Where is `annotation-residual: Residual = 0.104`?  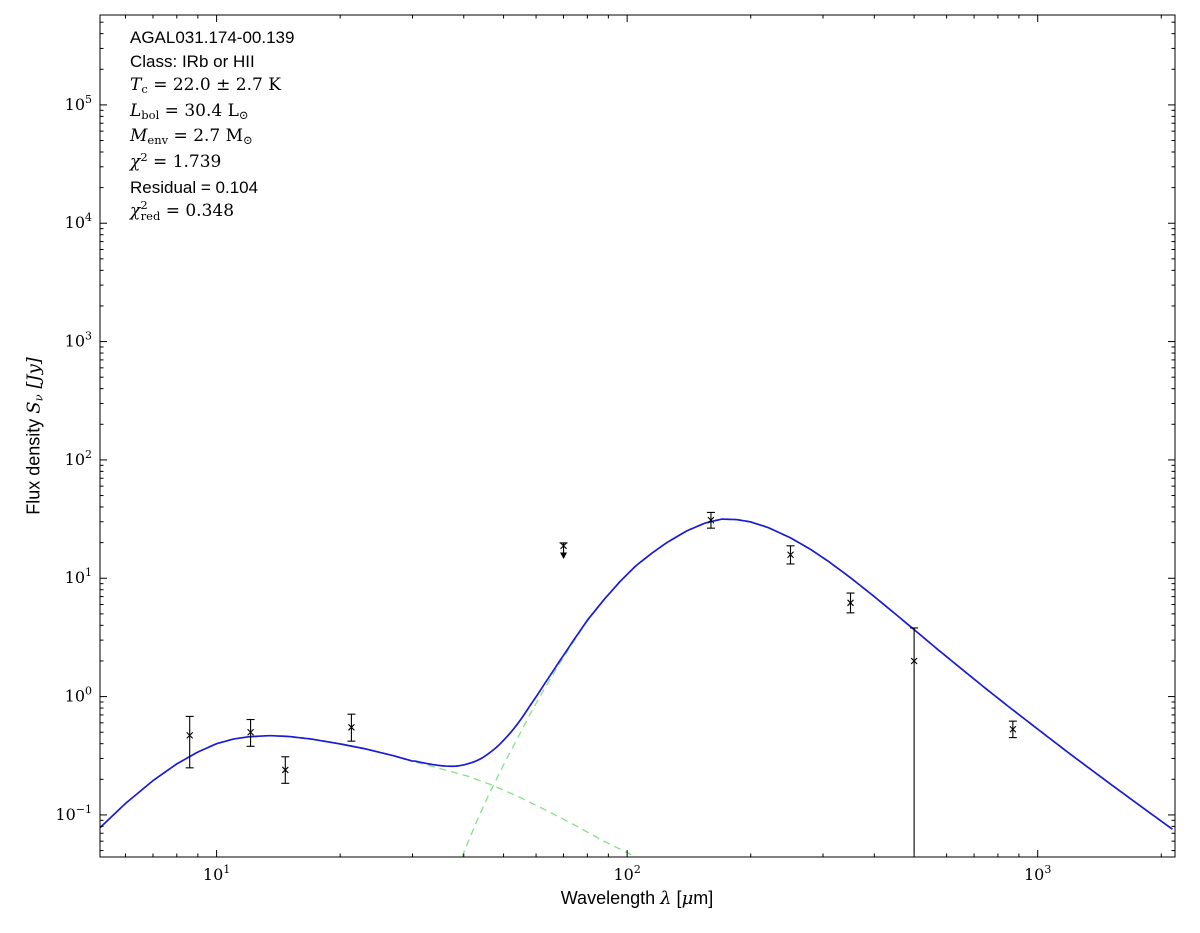
annotation-residual: Residual = 0.104 is located at coordinates (212, 188).